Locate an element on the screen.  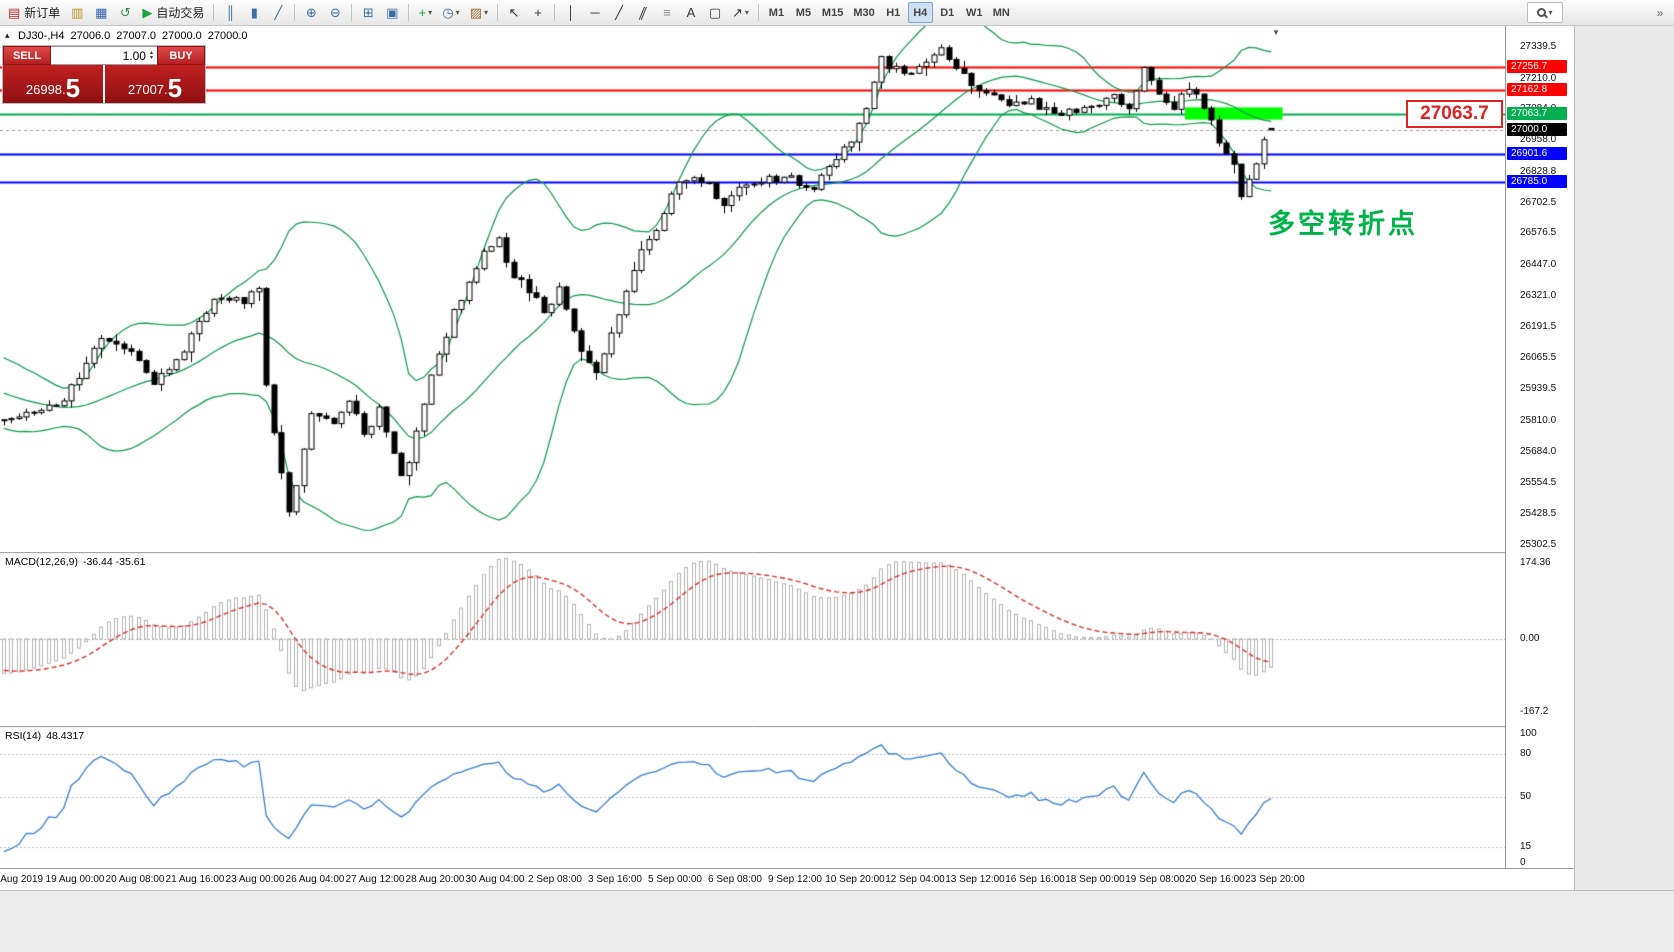
indicators-button: + ▾ is located at coordinates (425, 12).